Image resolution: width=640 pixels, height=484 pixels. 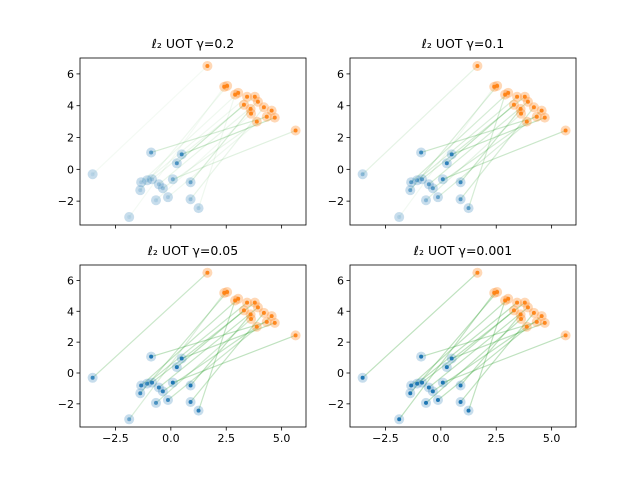 What do you see at coordinates (66, 201) in the screenshot?
I see `y-tick-label: −2` at bounding box center [66, 201].